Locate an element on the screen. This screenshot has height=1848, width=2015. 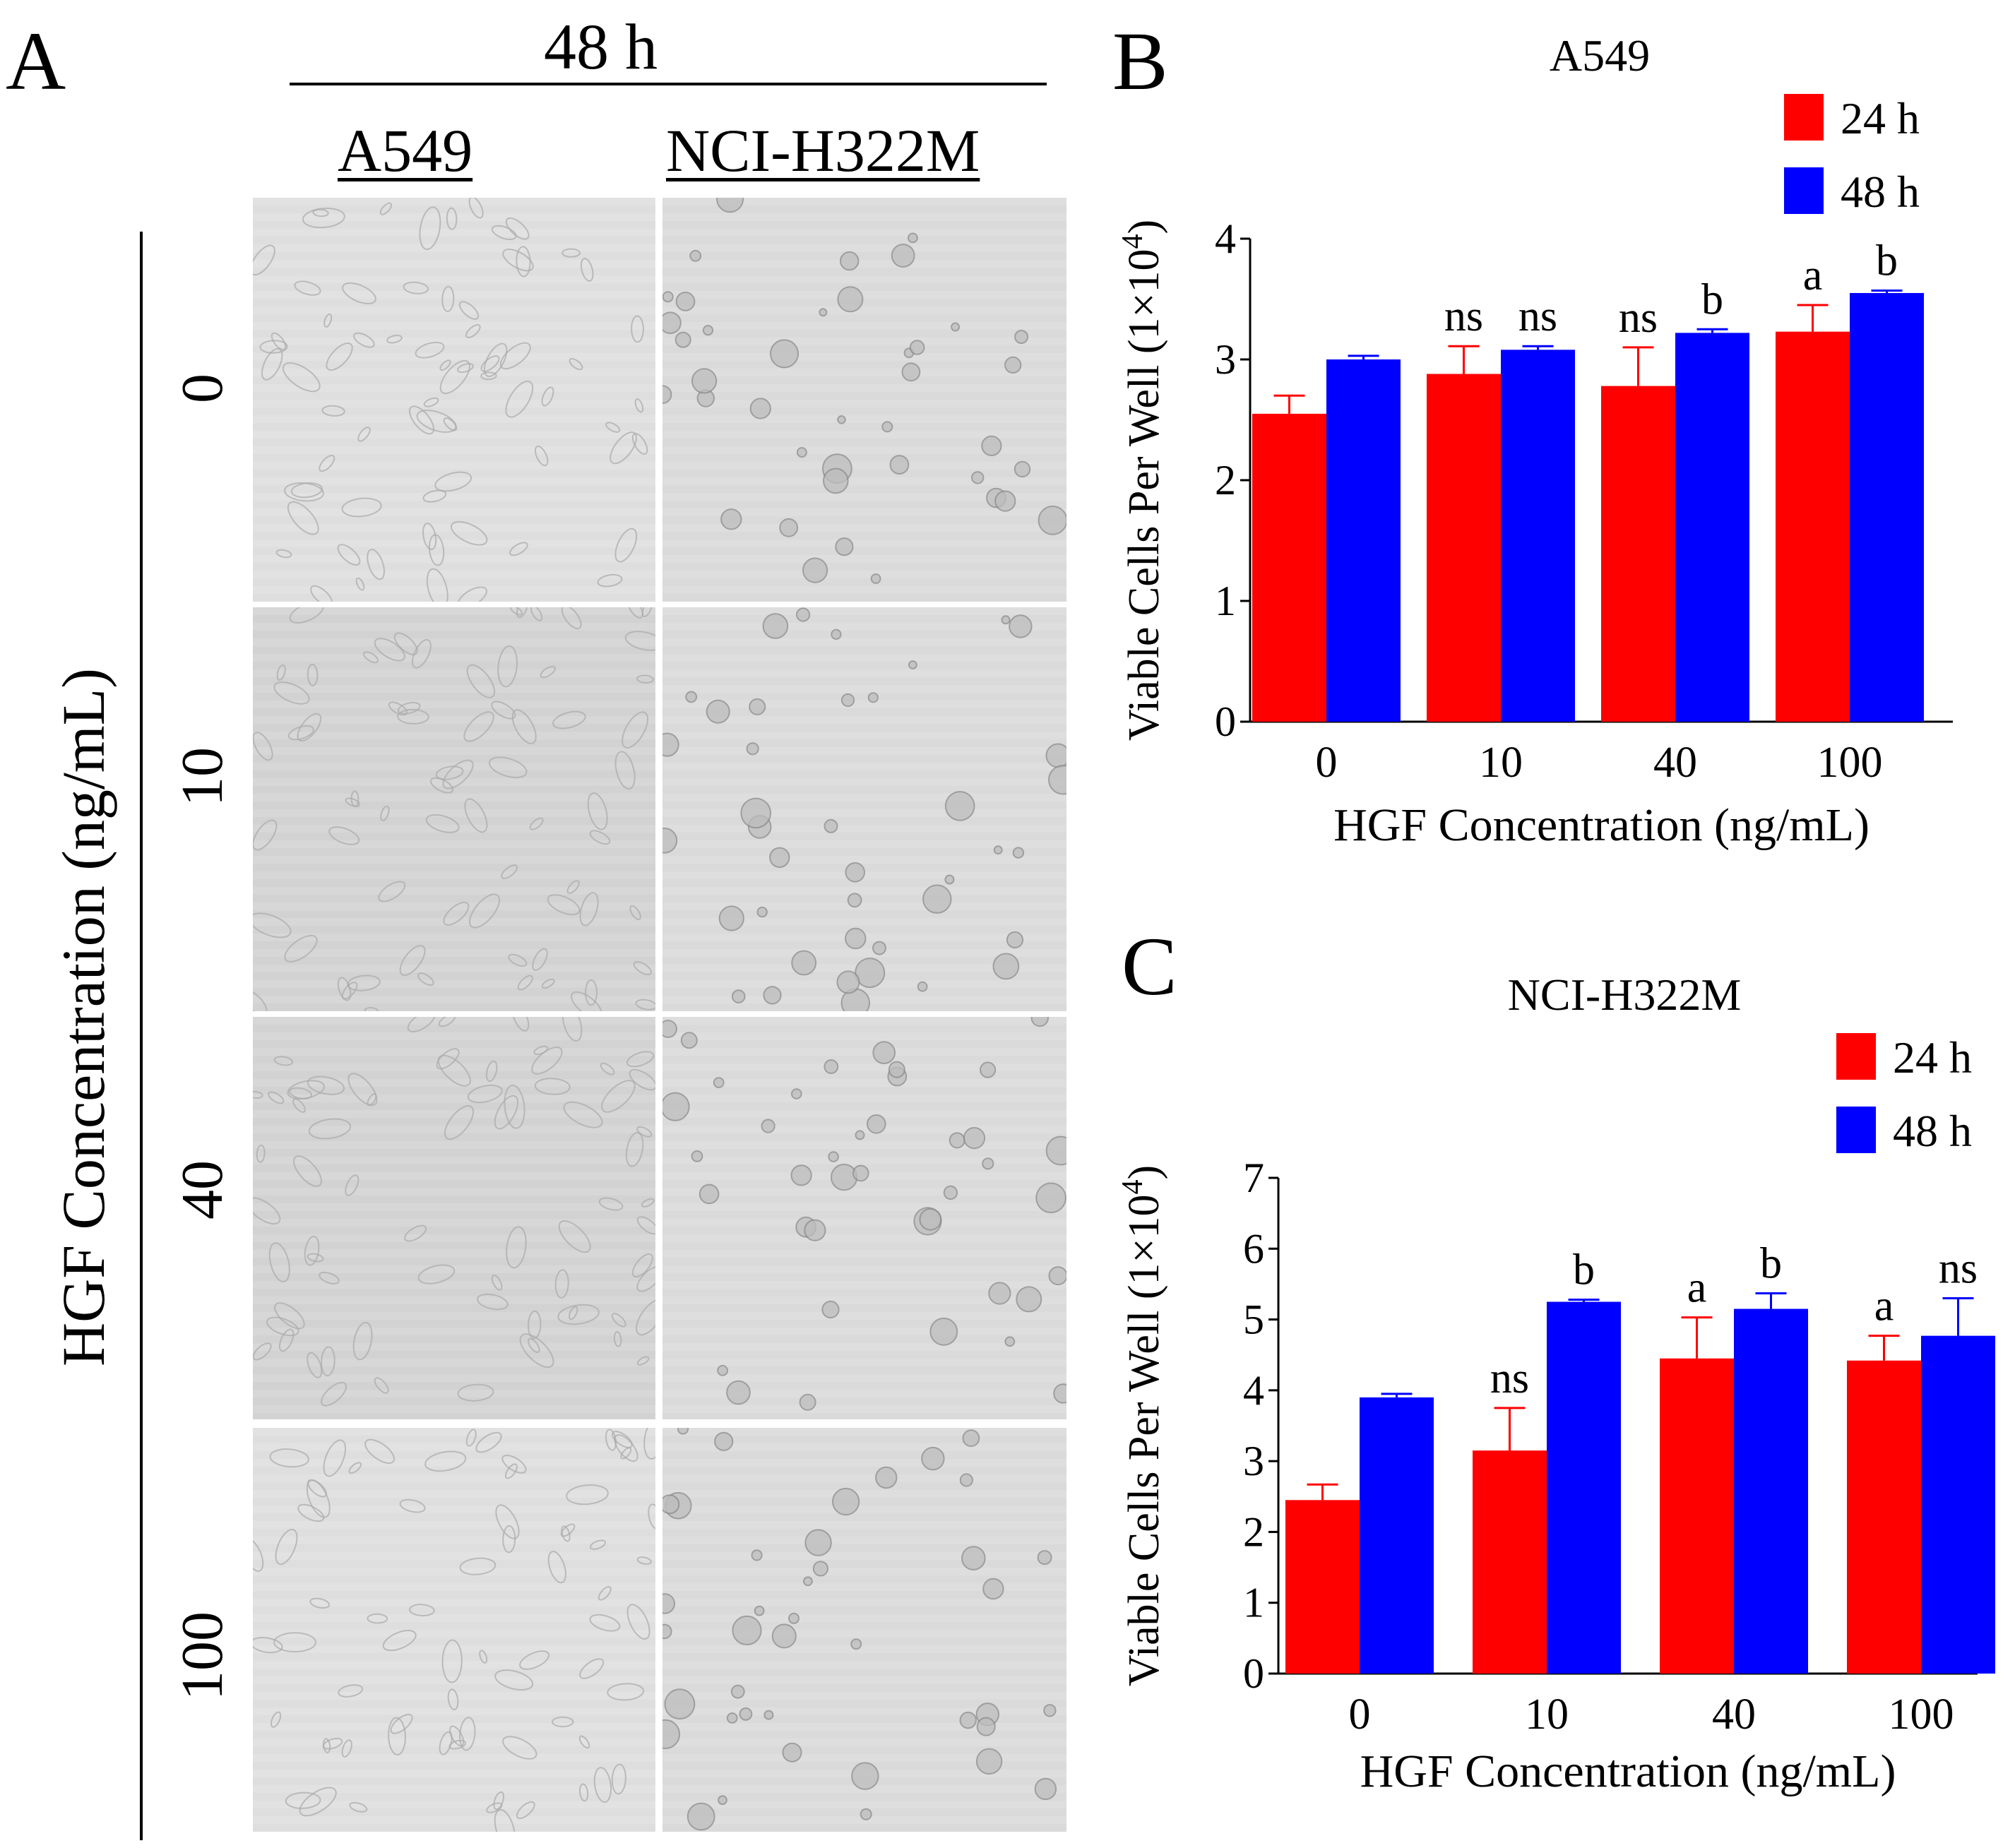
chart-title: NCI-H322M is located at coordinates (1625, 995).